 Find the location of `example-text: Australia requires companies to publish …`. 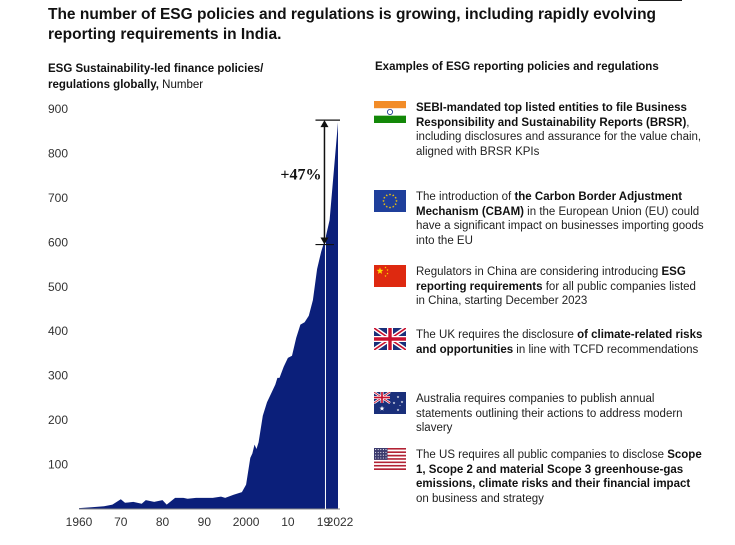

example-text: Australia requires companies to publish … is located at coordinates (561, 414).